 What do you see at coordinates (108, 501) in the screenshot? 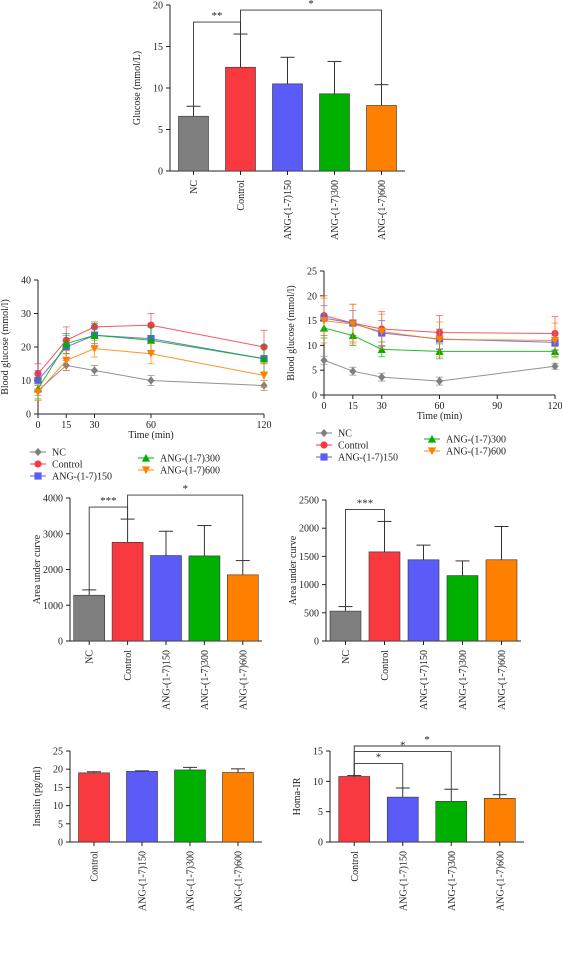
I see `significance-label: ***` at bounding box center [108, 501].